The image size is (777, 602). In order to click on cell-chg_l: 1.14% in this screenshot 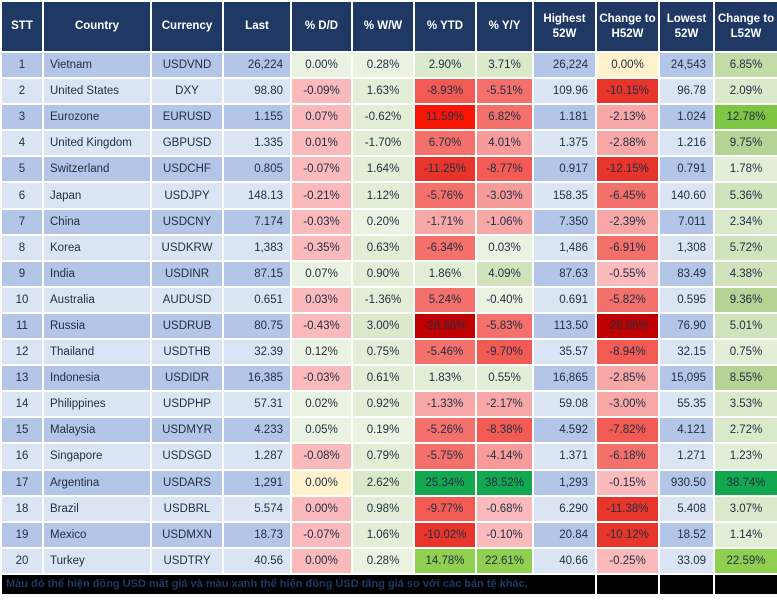, I will do `click(745, 534)`.